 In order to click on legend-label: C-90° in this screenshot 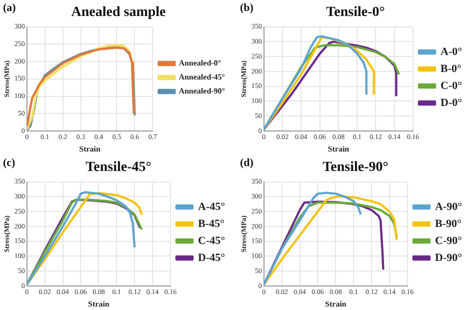, I will do `click(448, 240)`.